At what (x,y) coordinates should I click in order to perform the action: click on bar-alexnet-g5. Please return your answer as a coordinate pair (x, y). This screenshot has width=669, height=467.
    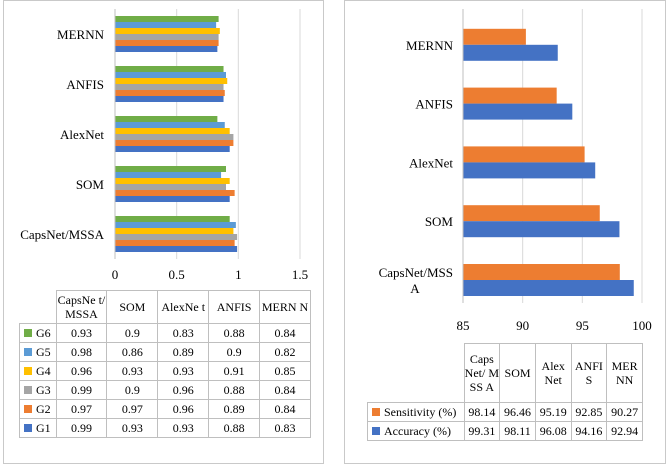
    Looking at the image, I should click on (170, 125).